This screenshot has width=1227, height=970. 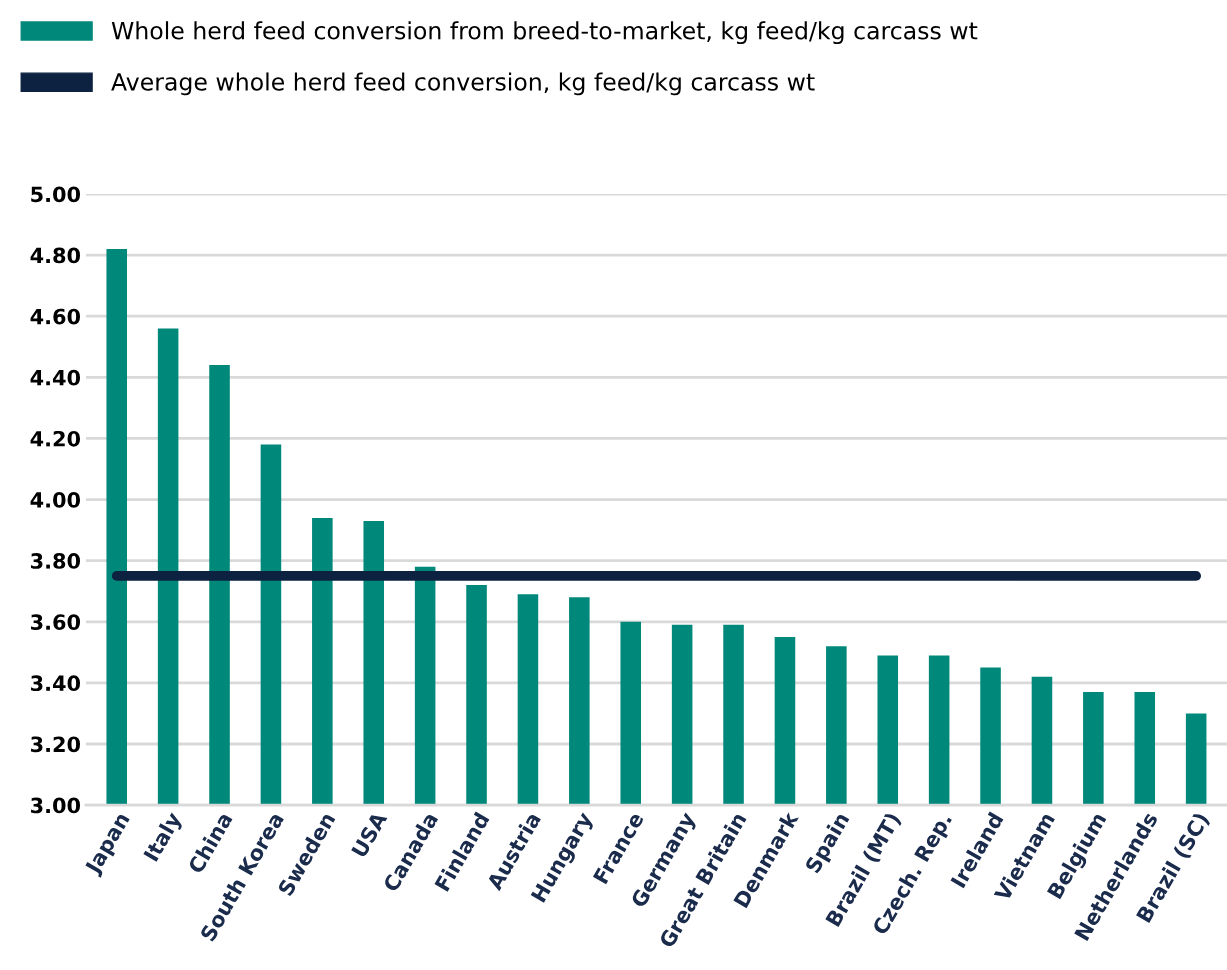 I want to click on legend-label: Whole herd feed conversion from breed-to-market, kg feed/kg carcass wt, so click(x=544, y=33).